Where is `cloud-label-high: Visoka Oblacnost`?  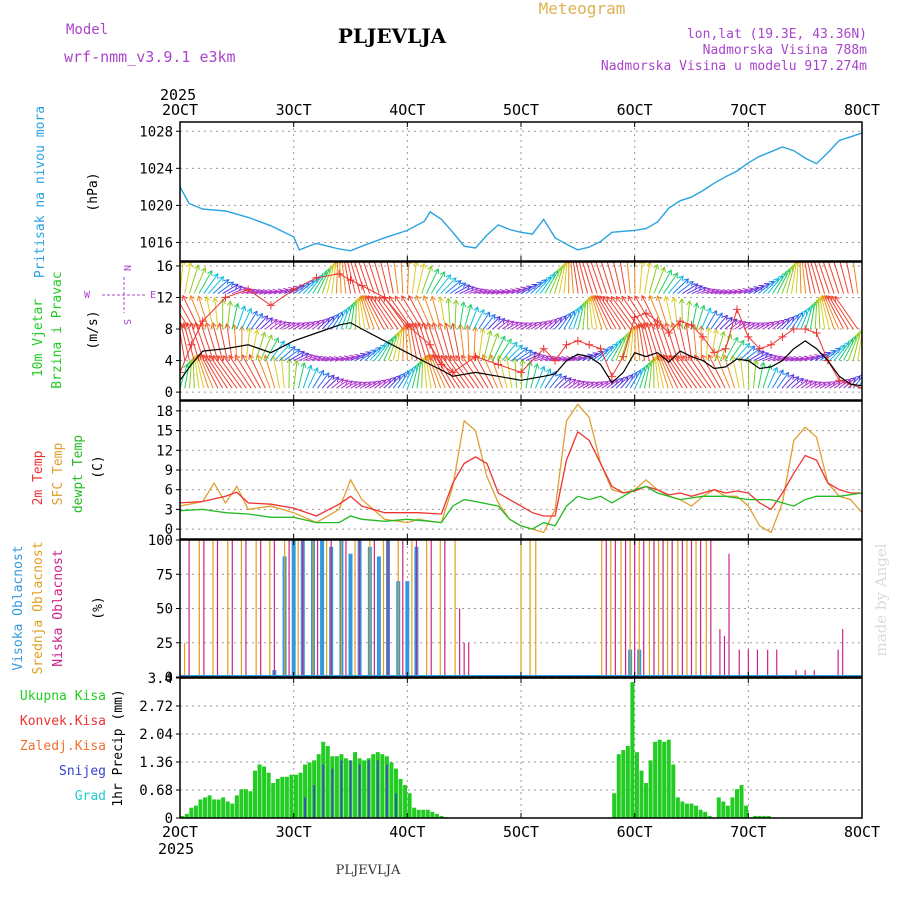 cloud-label-high: Visoka Oblacnost is located at coordinates (18, 607).